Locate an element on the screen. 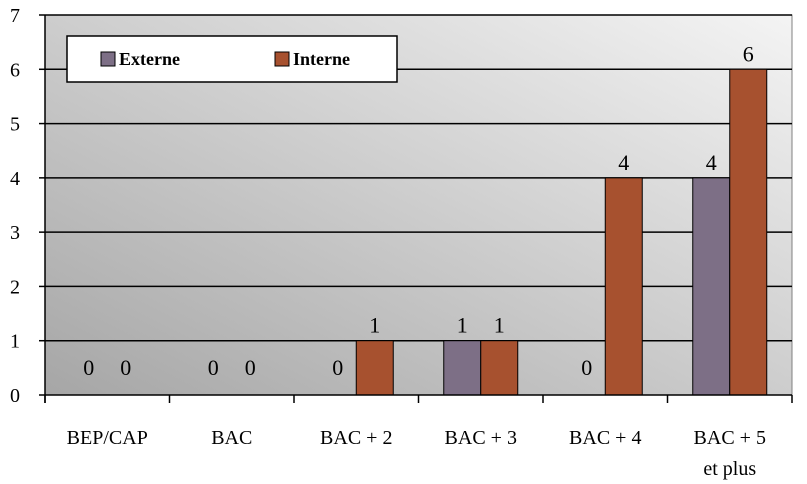 The width and height of the screenshot is (807, 484). y-tick-label: 2 is located at coordinates (15, 287).